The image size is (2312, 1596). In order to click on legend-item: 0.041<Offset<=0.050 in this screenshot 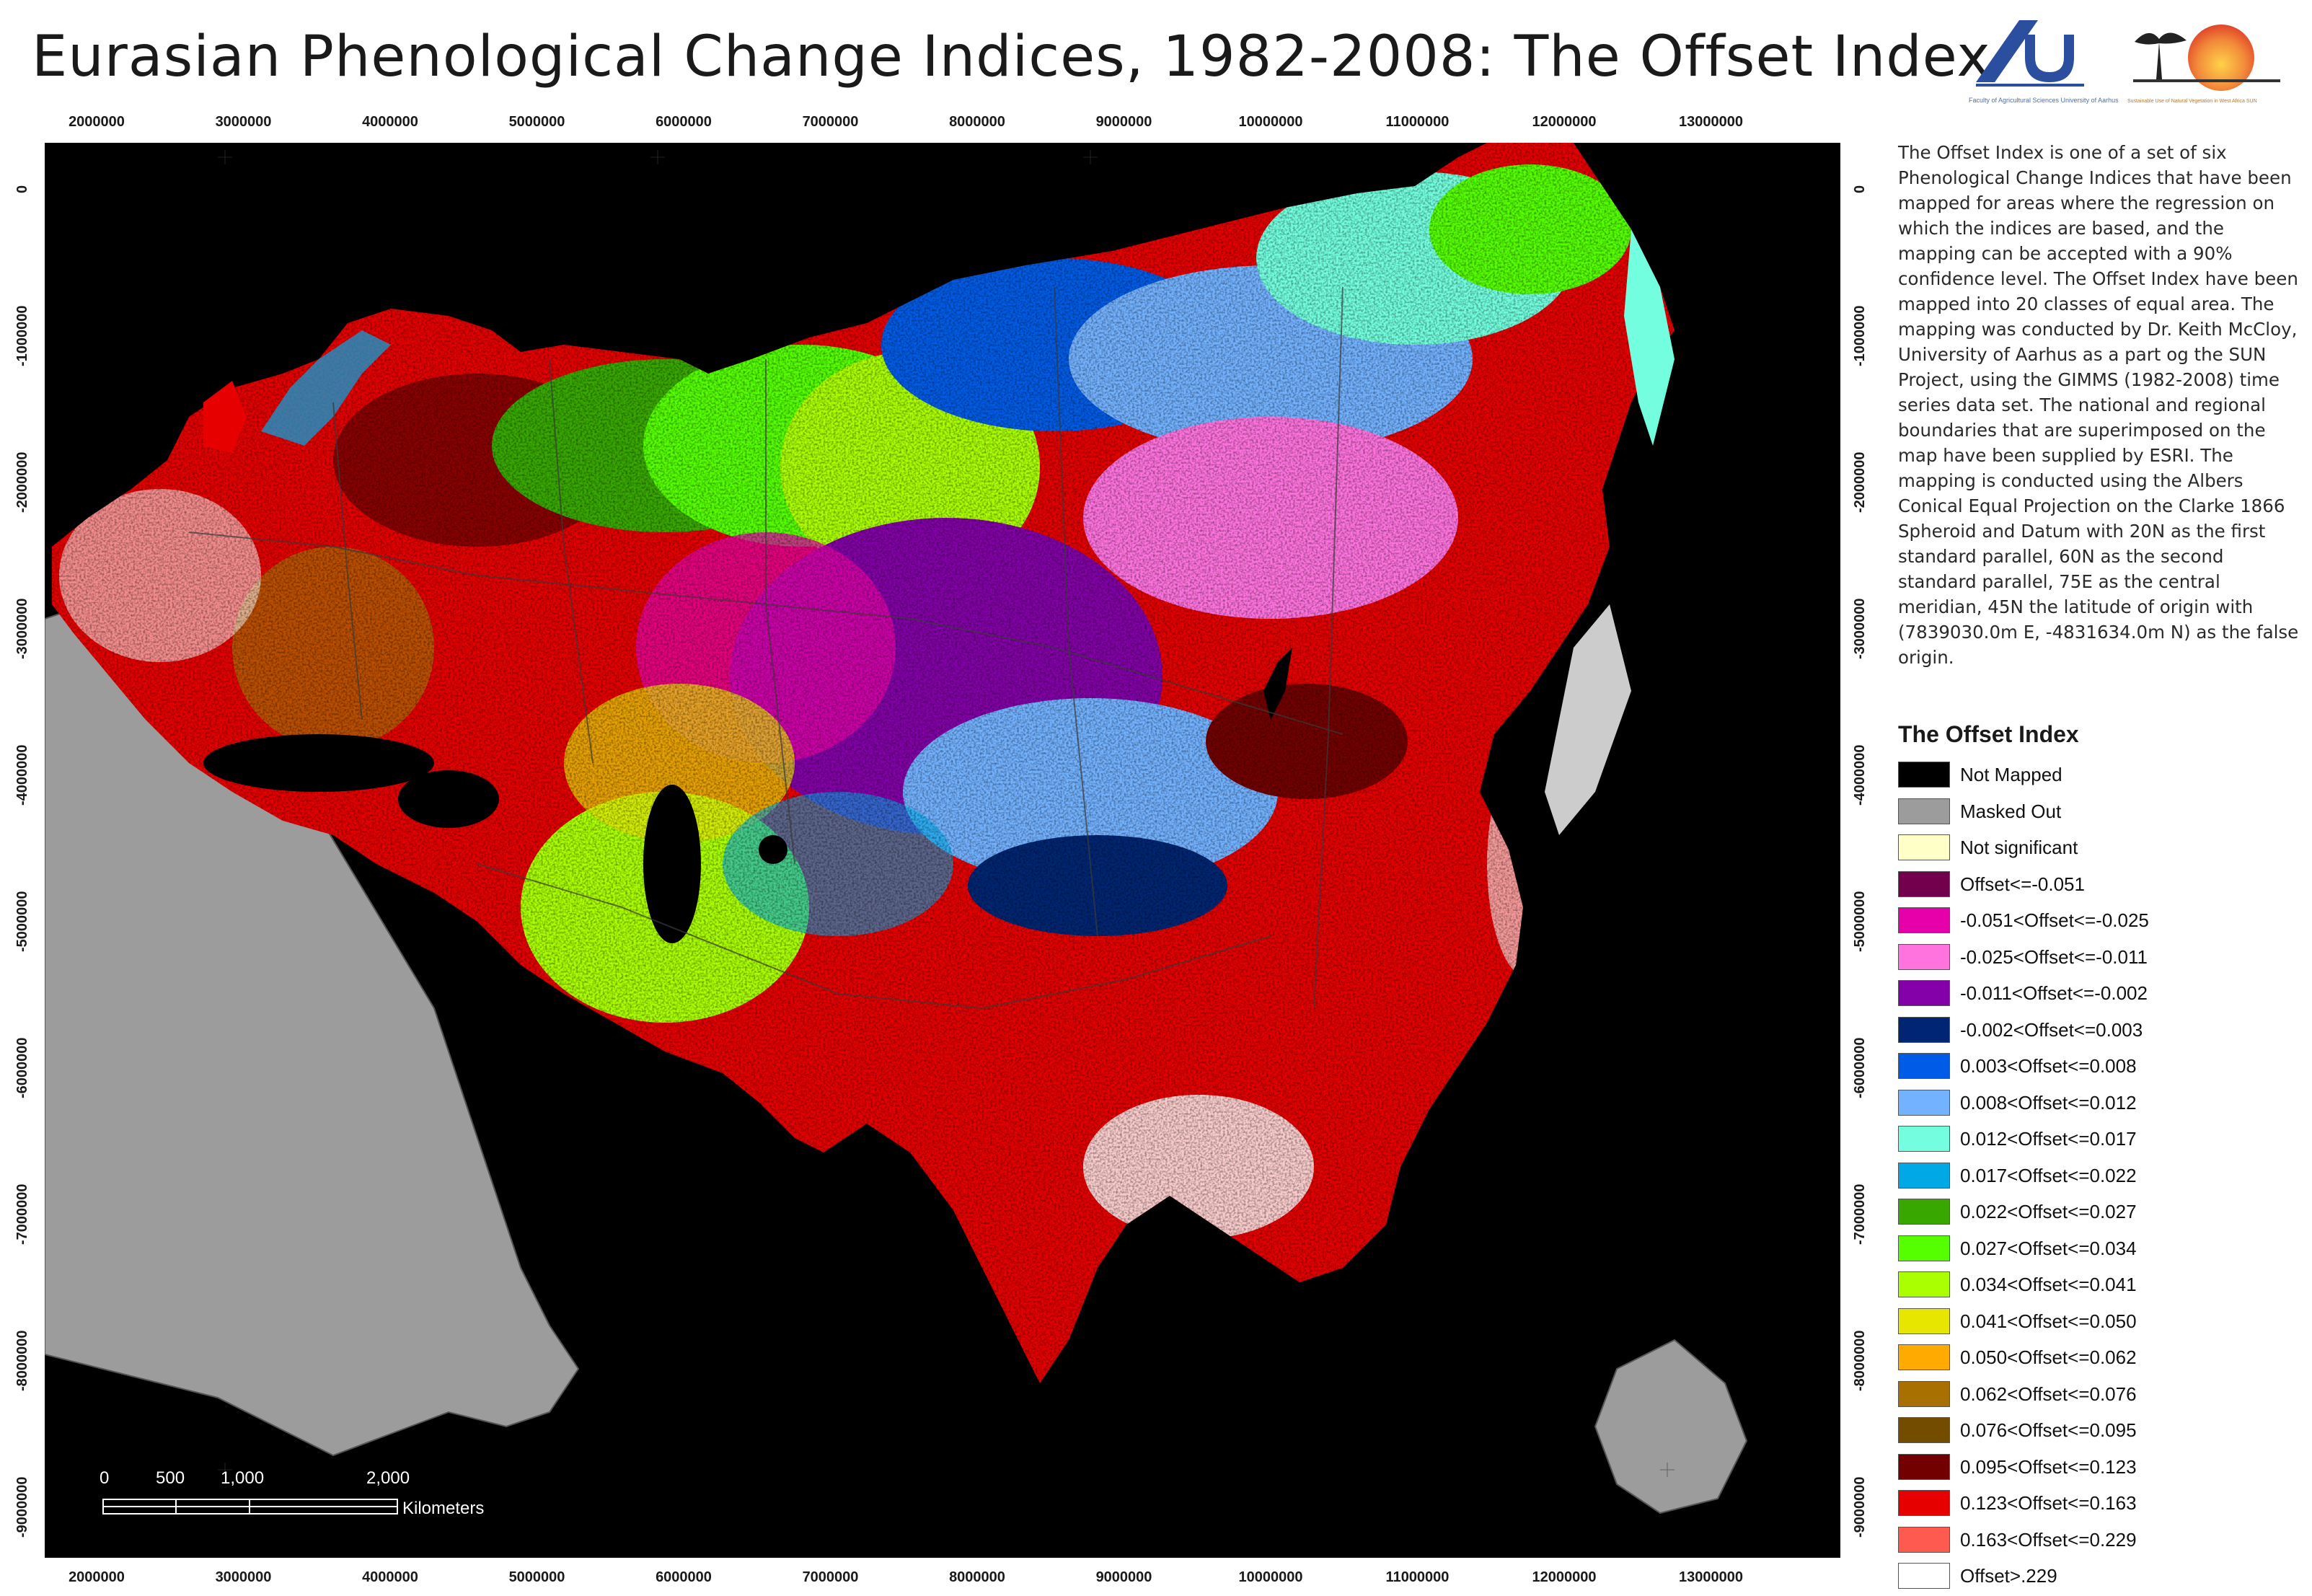, I will do `click(2100, 1322)`.